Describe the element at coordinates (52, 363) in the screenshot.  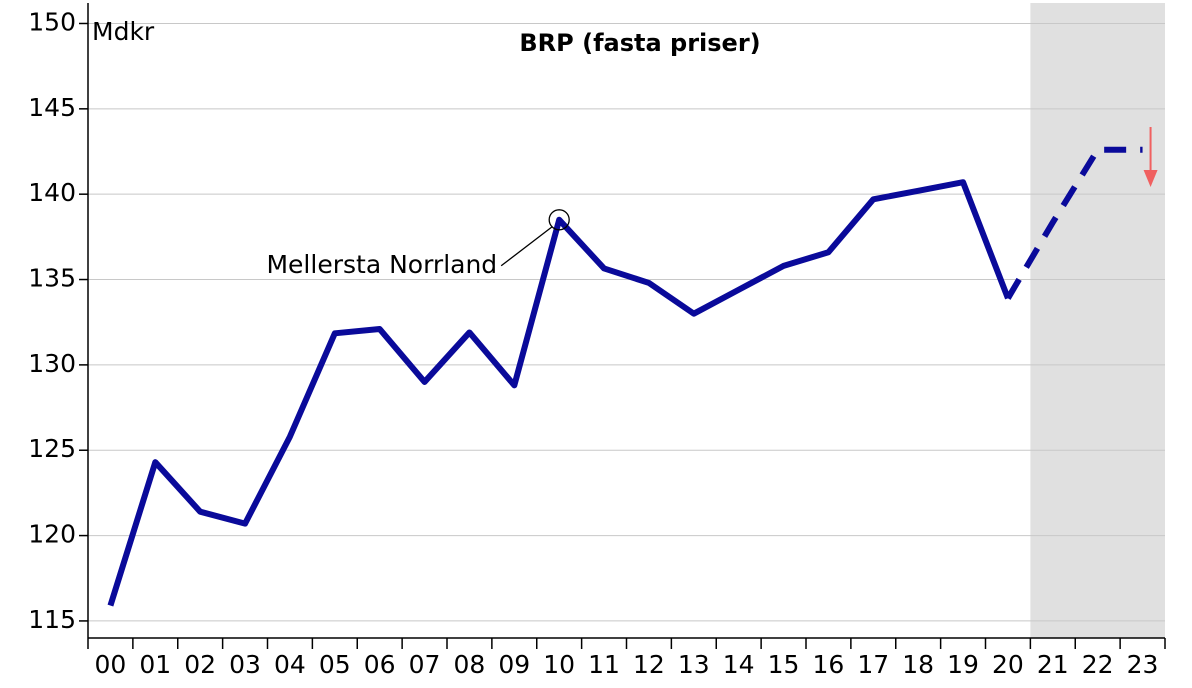
I see `y-tick-label: 130` at that location.